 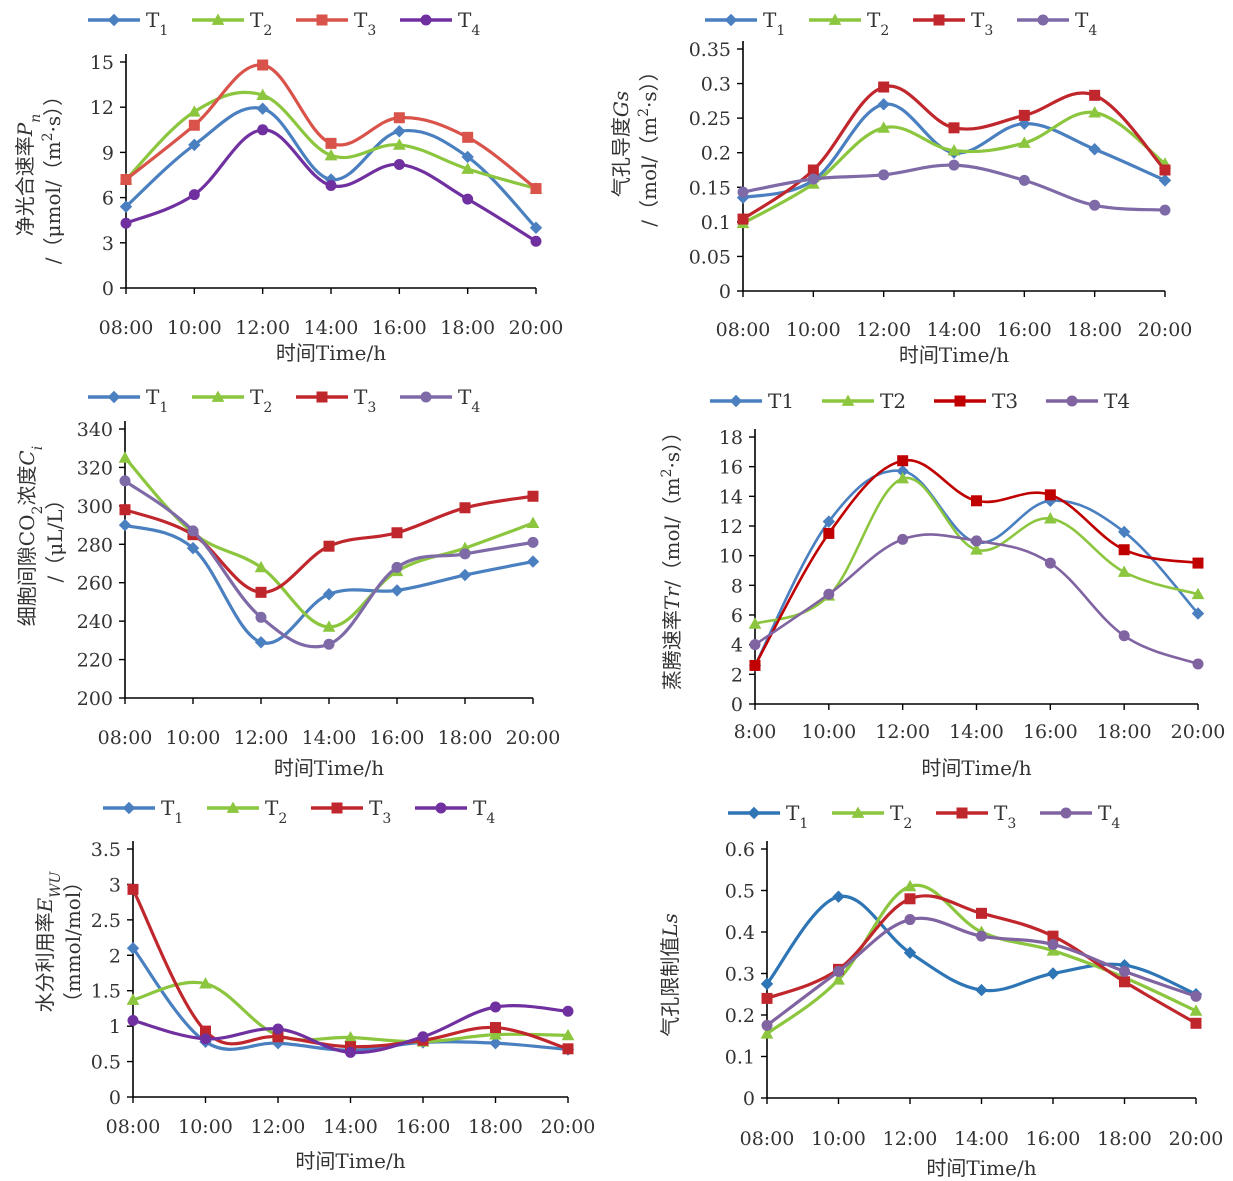 What do you see at coordinates (27, 457) in the screenshot?
I see `ylabel-part: C` at bounding box center [27, 457].